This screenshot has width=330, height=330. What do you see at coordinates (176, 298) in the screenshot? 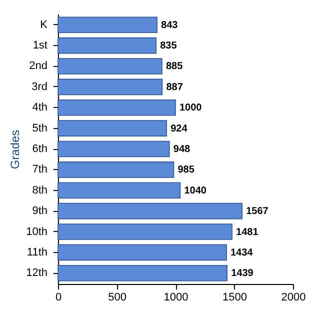
I see `x-tick-label: 1000` at bounding box center [176, 298].